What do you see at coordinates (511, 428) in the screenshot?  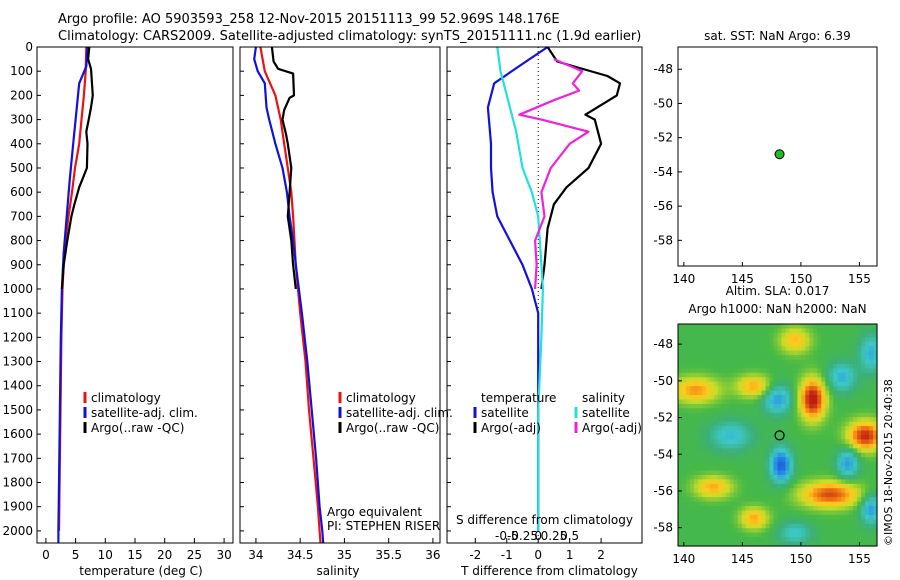 I see `difference-temperature-legend-label: Argo(-adj)` at bounding box center [511, 428].